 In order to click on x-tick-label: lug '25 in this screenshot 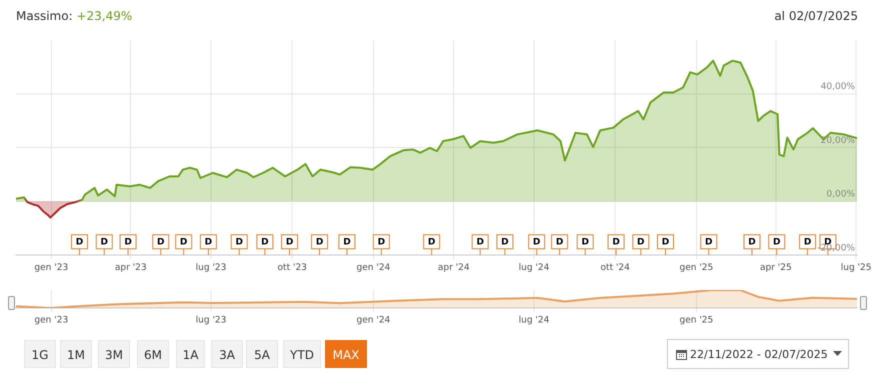, I will do `click(856, 267)`.